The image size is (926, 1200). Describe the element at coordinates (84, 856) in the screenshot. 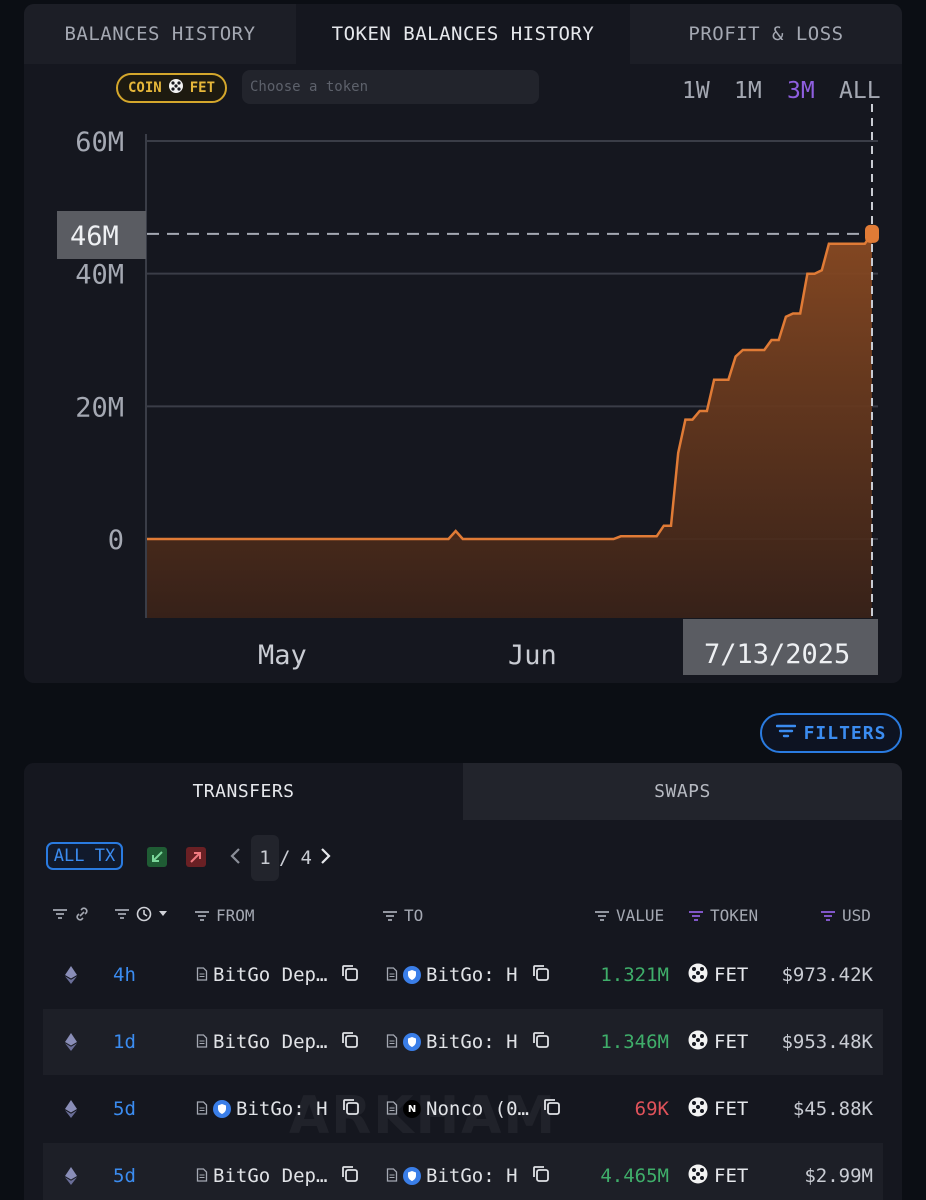

I see `all-tx-filter: ALL TX` at that location.